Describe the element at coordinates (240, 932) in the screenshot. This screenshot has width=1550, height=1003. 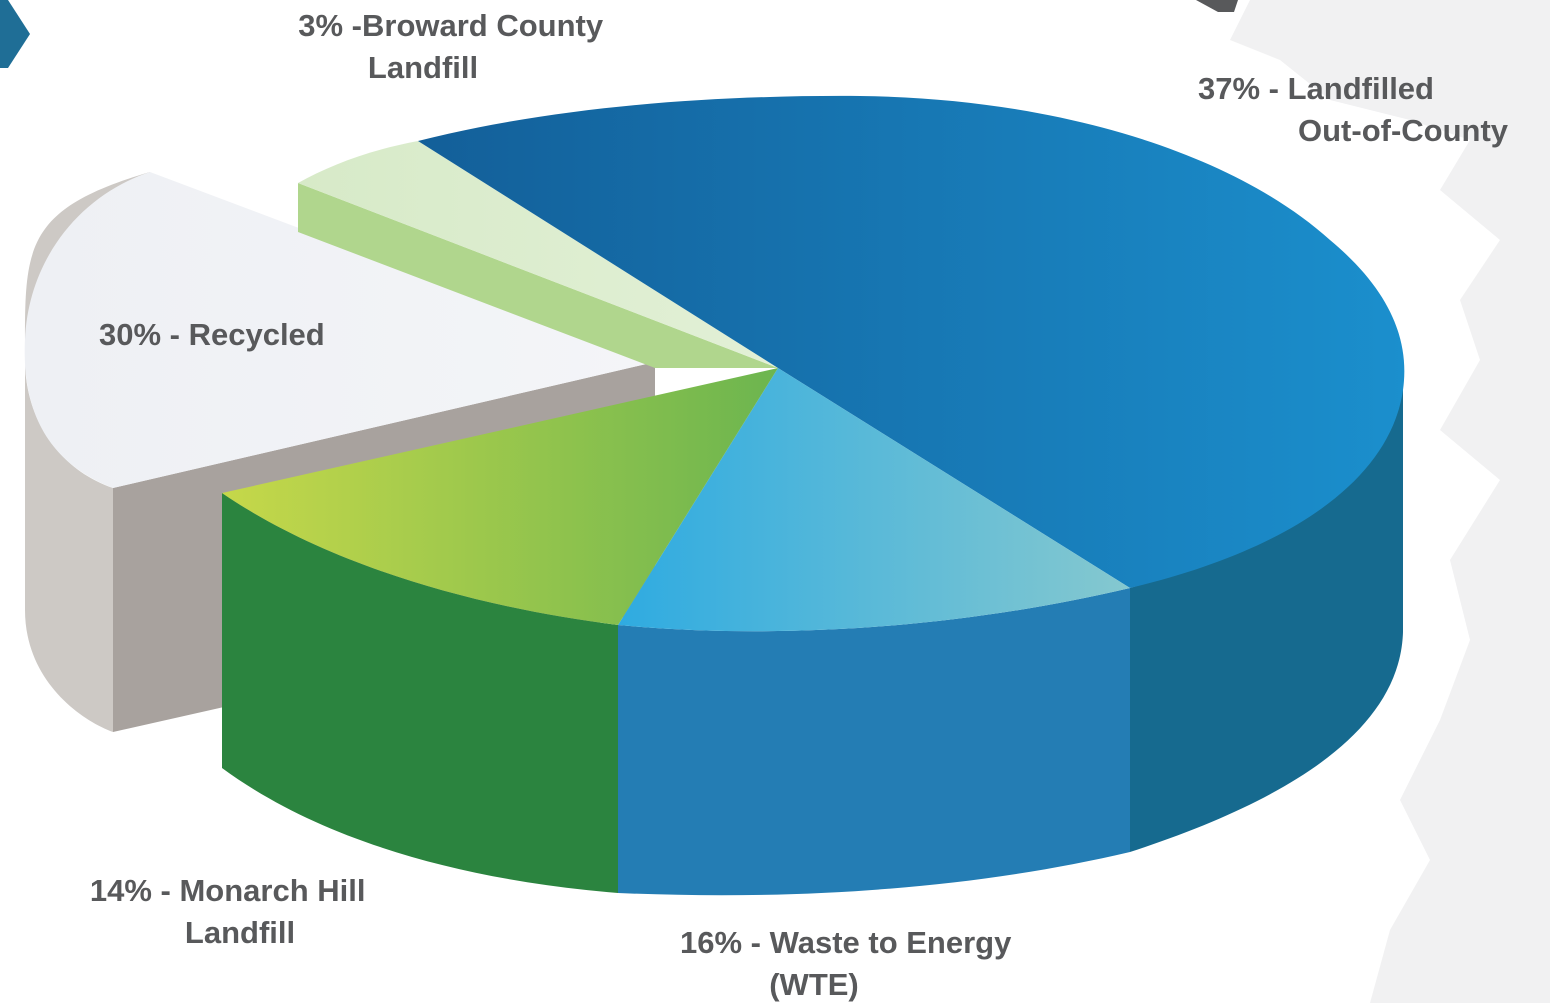
I see `slice-label-monarch-line-2: Landfill` at that location.